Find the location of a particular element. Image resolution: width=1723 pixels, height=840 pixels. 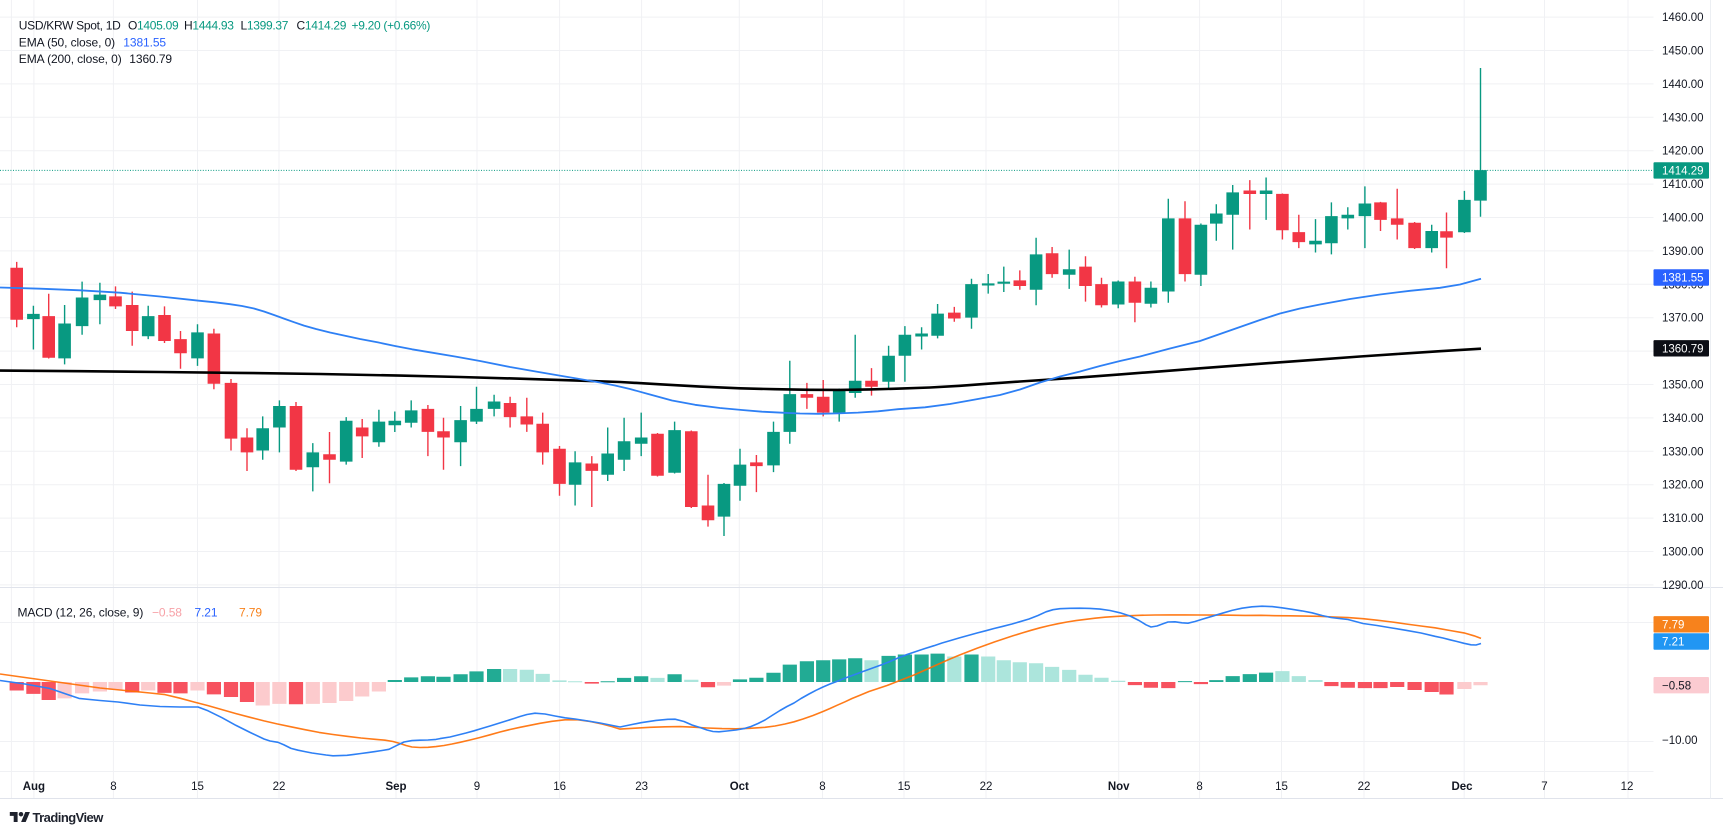

svg-text: 7.21 is located at coordinates (1673, 643).